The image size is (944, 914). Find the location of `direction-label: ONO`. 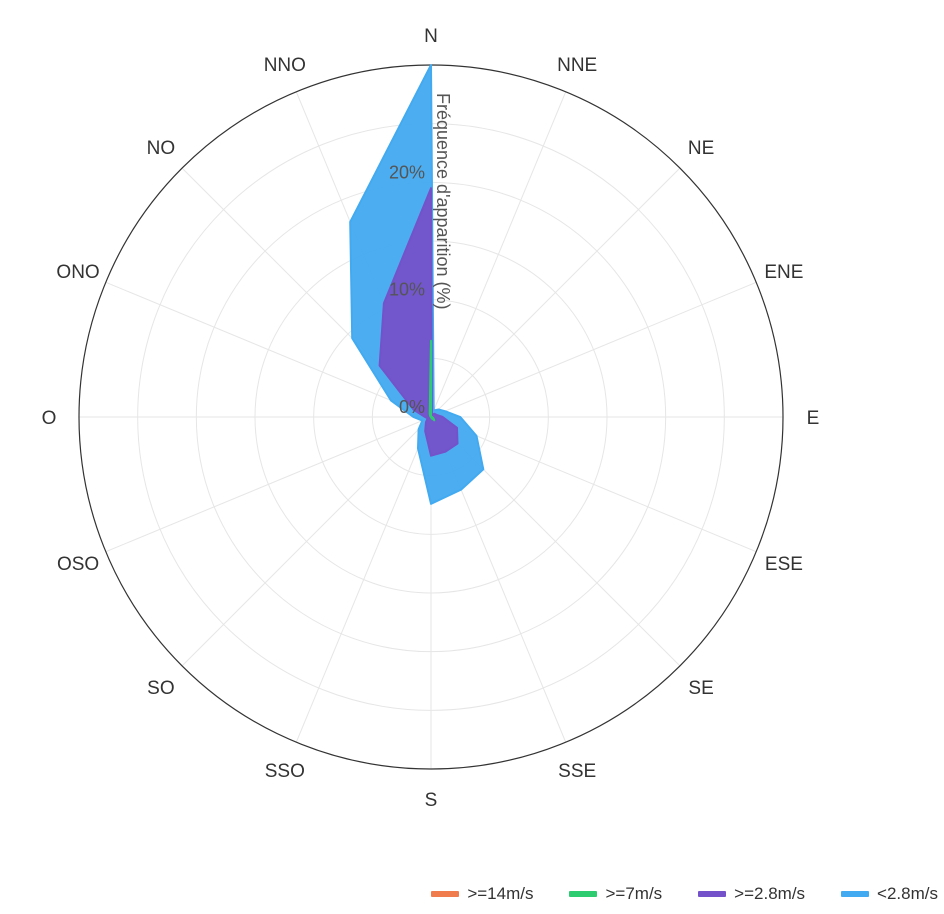

direction-label: ONO is located at coordinates (77, 272).